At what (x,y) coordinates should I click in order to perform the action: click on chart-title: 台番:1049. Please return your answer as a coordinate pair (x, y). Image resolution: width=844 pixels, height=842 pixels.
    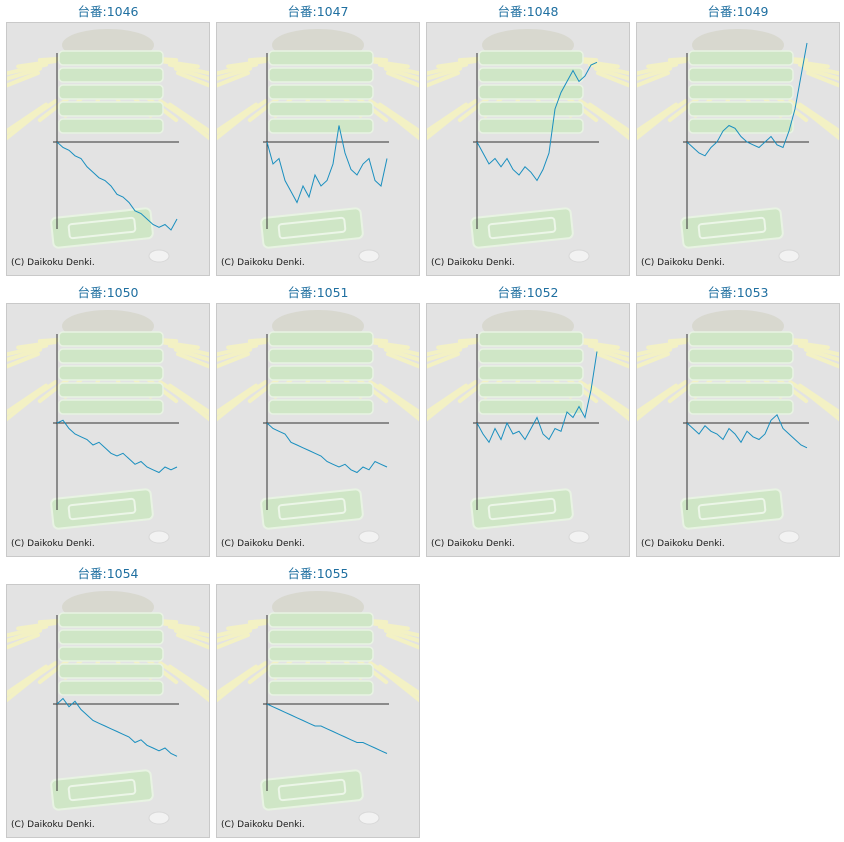
    Looking at the image, I should click on (738, 11).